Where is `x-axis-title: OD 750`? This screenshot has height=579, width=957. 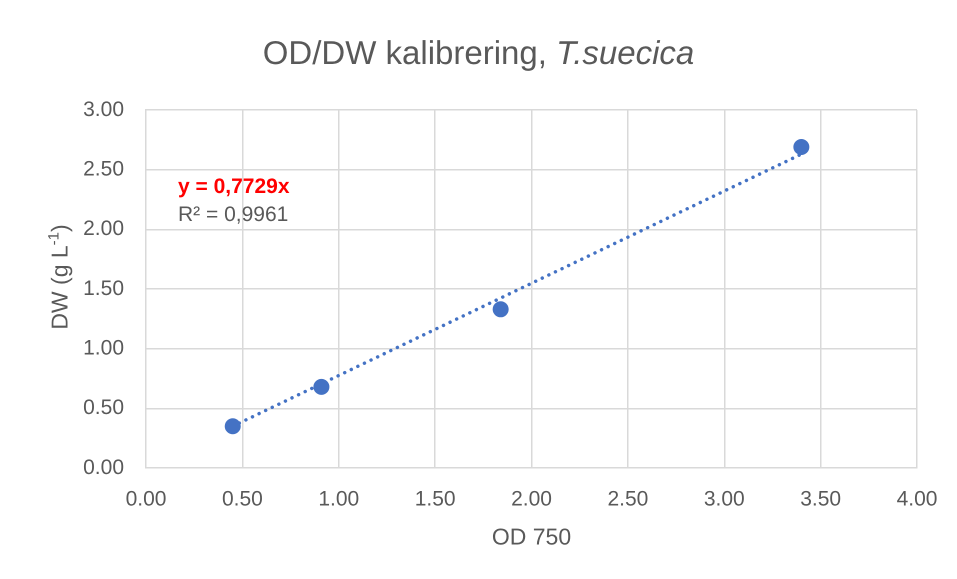
x-axis-title: OD 750 is located at coordinates (532, 537).